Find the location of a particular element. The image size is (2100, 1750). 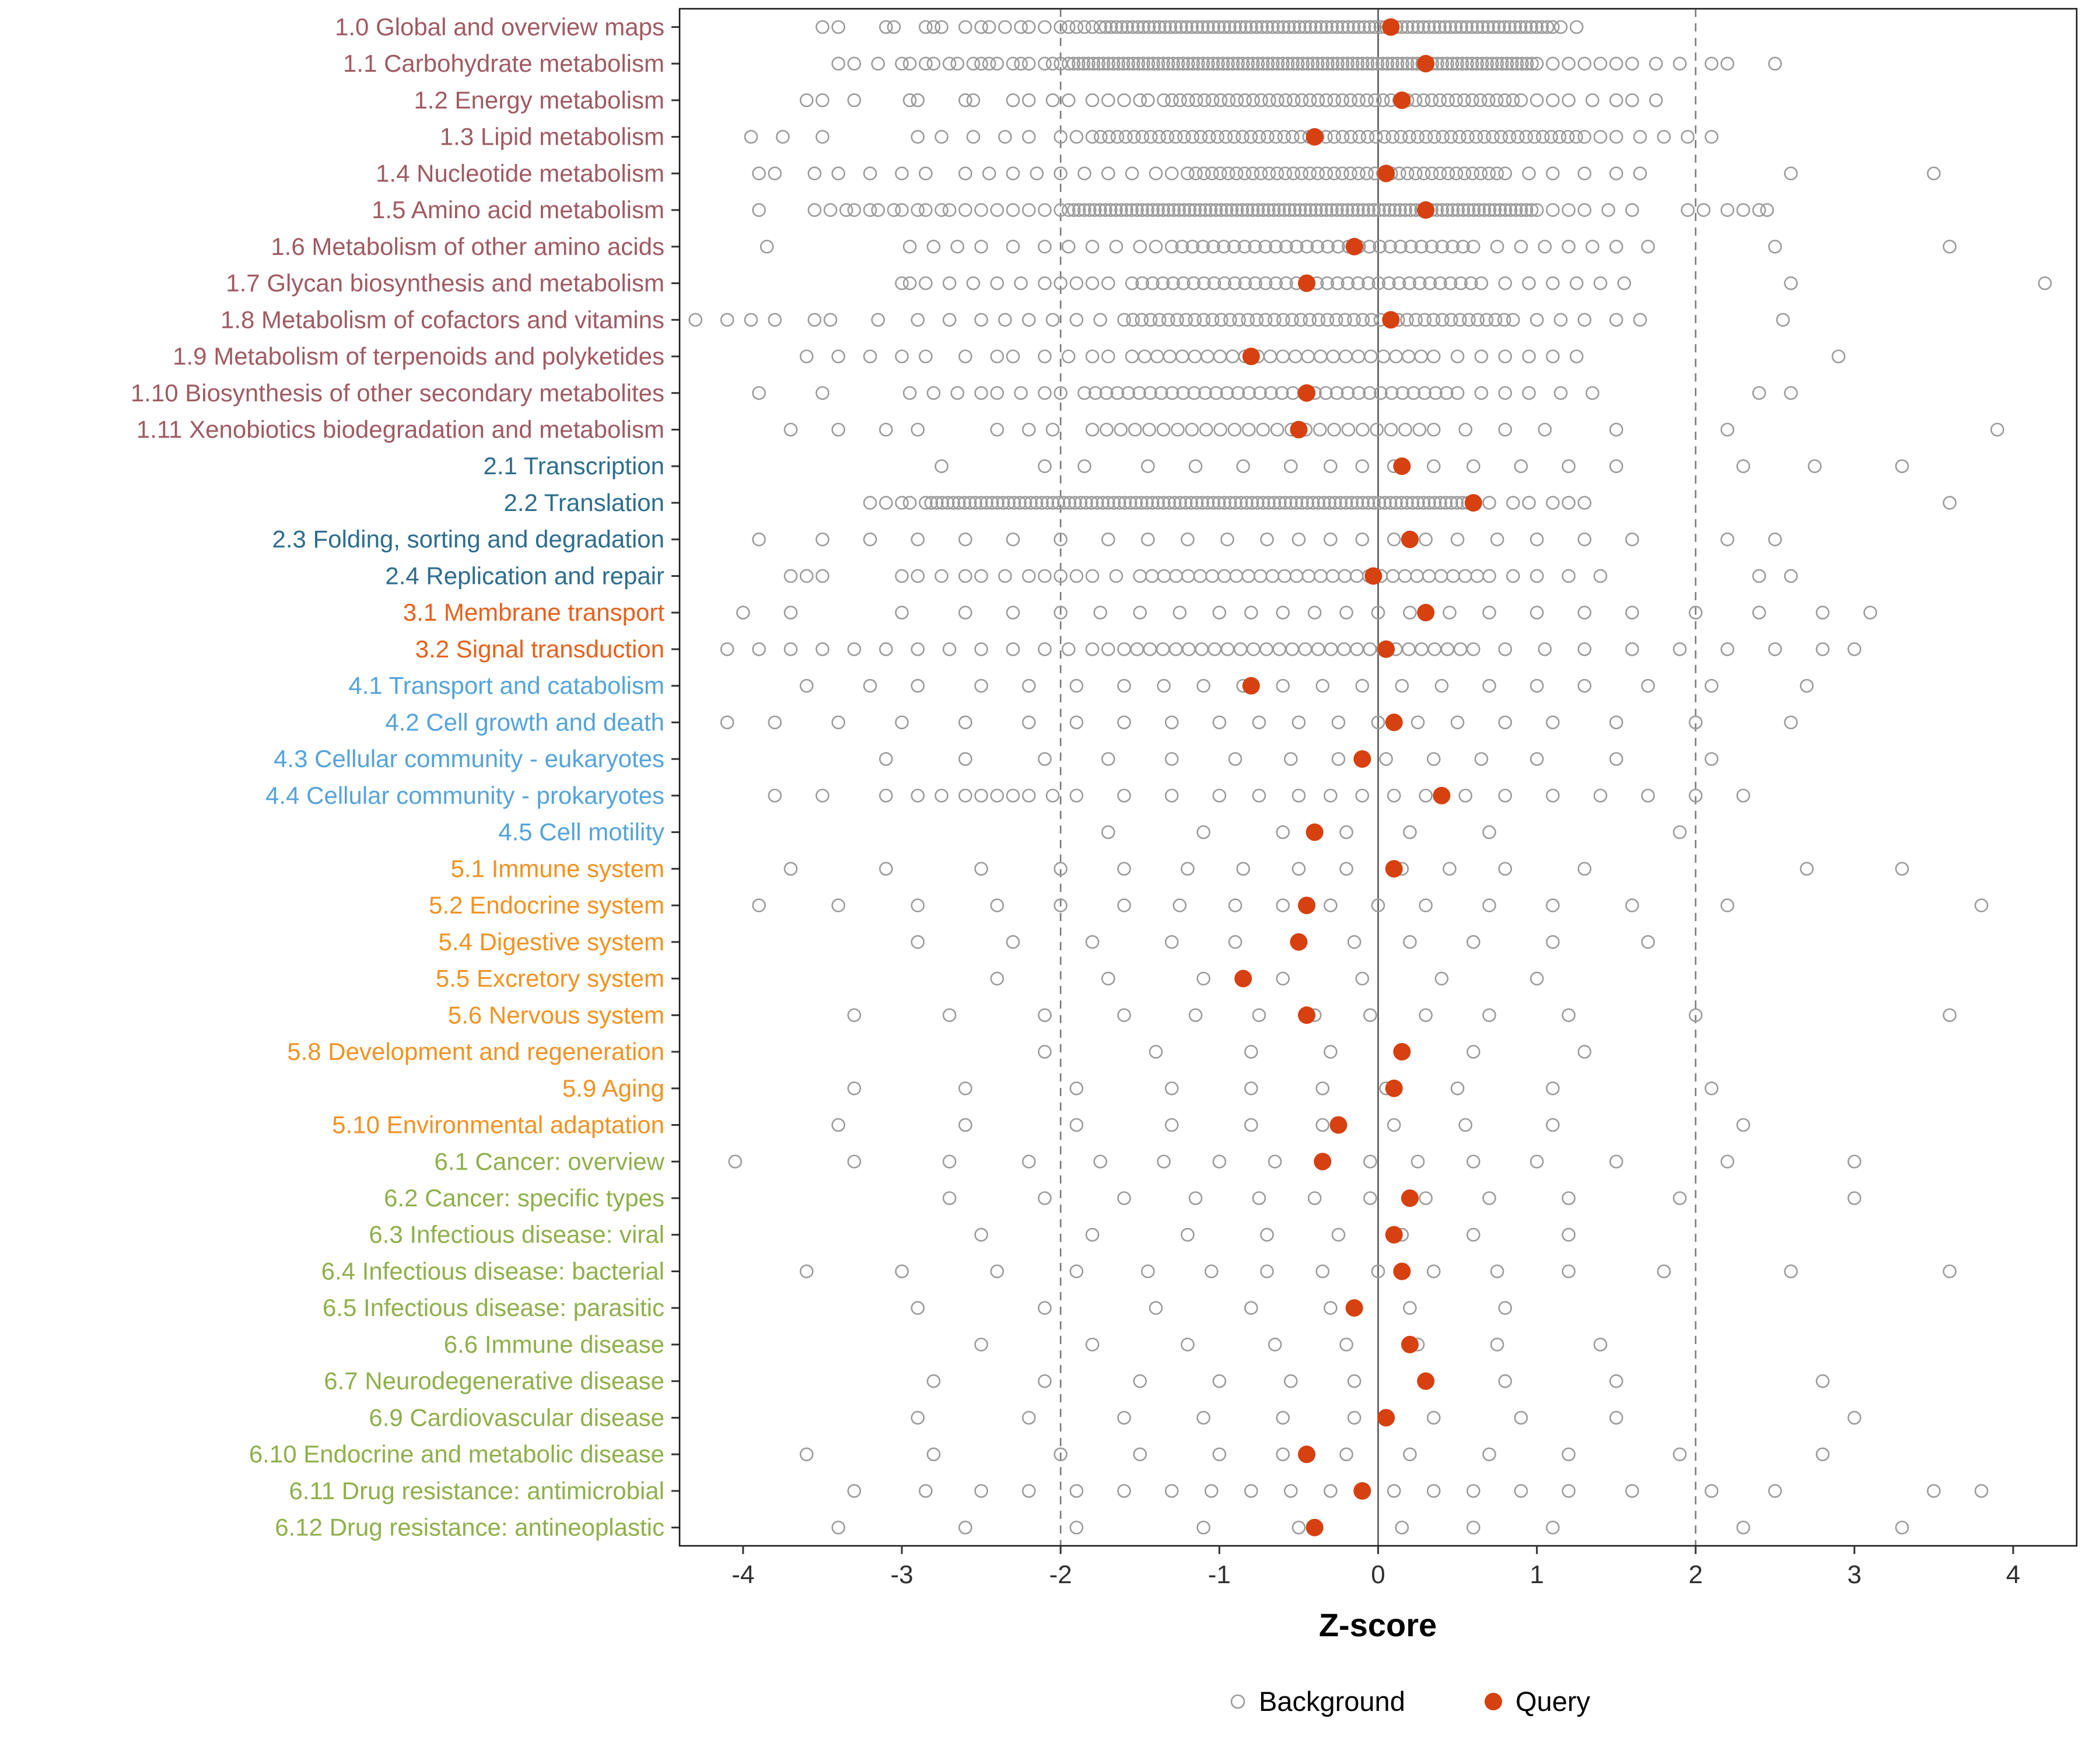

x-tick-label: 0 is located at coordinates (1378, 1574).